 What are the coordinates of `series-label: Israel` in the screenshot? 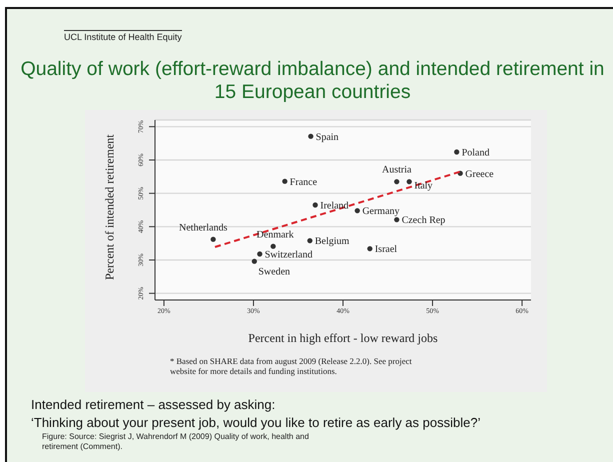 It's located at (386, 250).